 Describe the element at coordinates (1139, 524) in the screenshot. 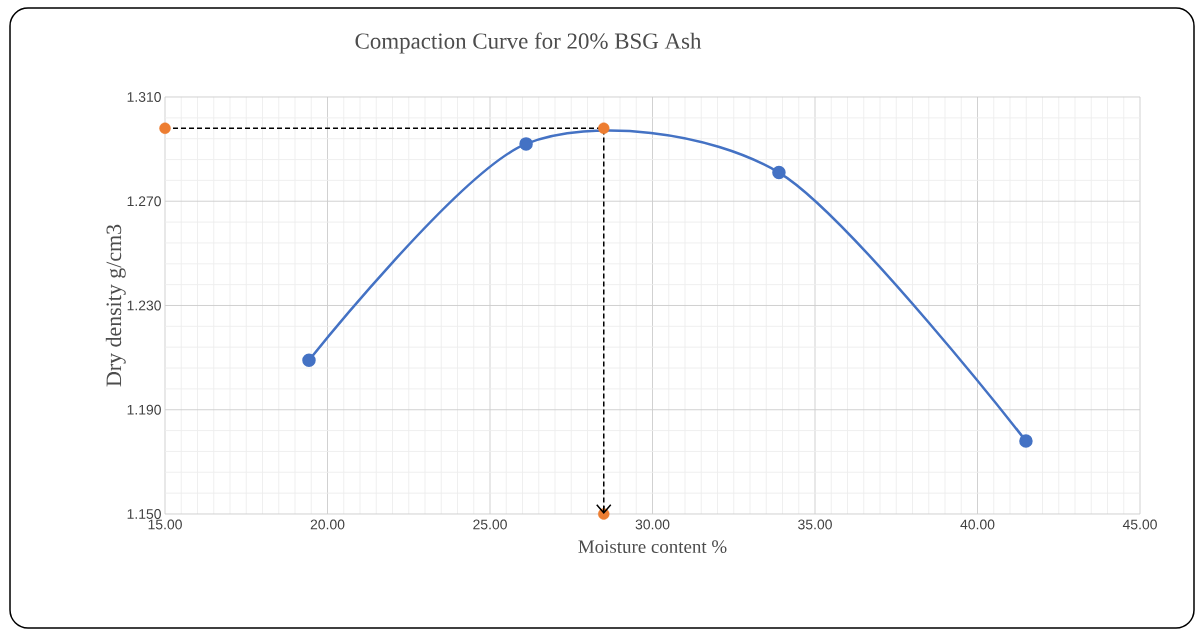

I see `x-tick-label: 45.00` at that location.